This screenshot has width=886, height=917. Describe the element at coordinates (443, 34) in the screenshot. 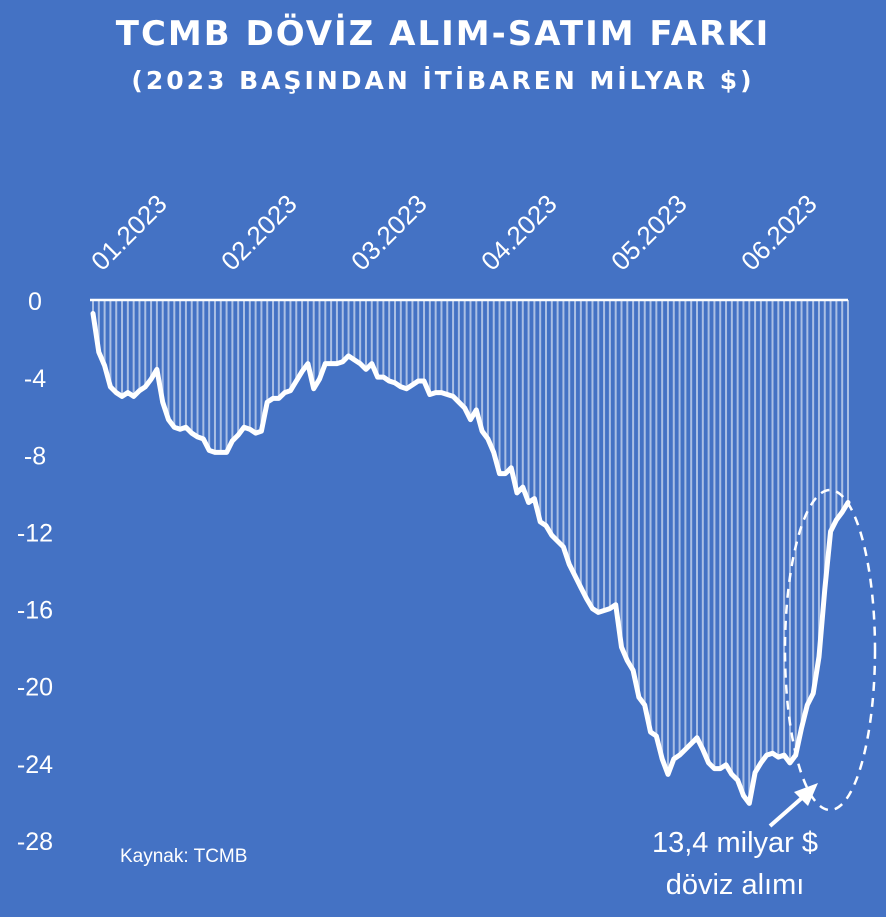

I see `chart-title: TCMB DÖVİZ ALIM-SATIM FARKI` at that location.